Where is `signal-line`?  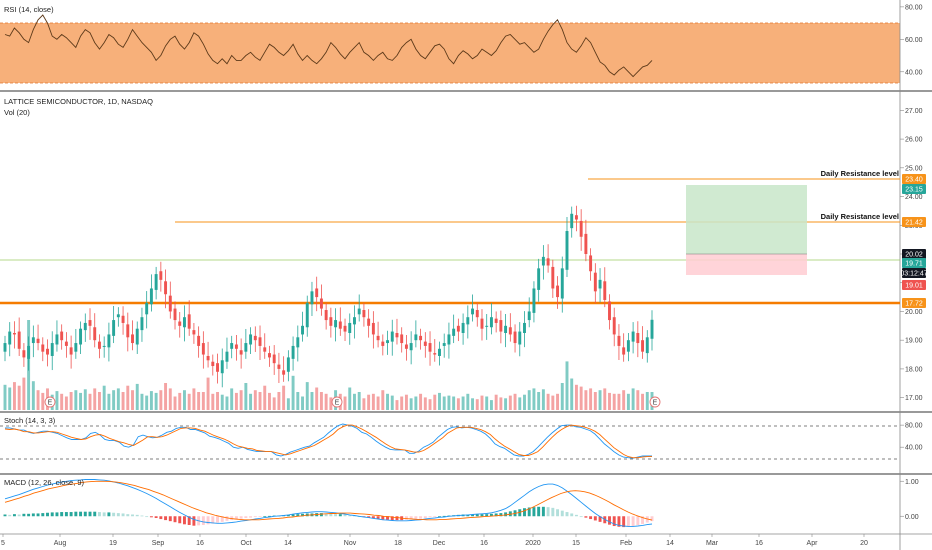
signal-line is located at coordinates (328, 500).